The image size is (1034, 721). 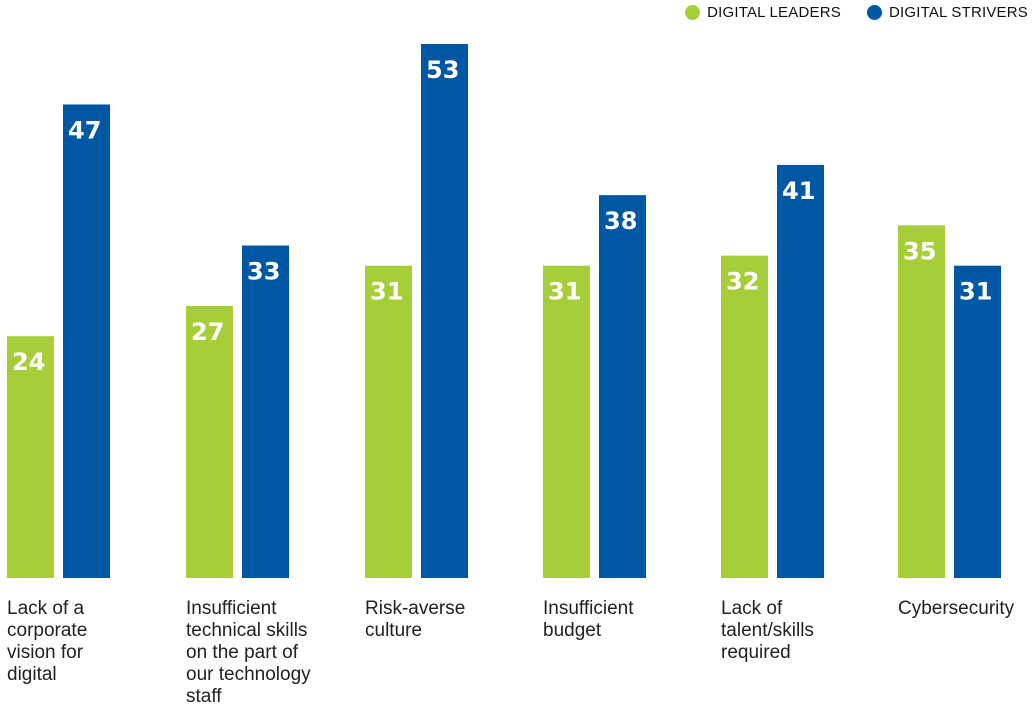 I want to click on category-label-line: our technology, so click(x=248, y=674).